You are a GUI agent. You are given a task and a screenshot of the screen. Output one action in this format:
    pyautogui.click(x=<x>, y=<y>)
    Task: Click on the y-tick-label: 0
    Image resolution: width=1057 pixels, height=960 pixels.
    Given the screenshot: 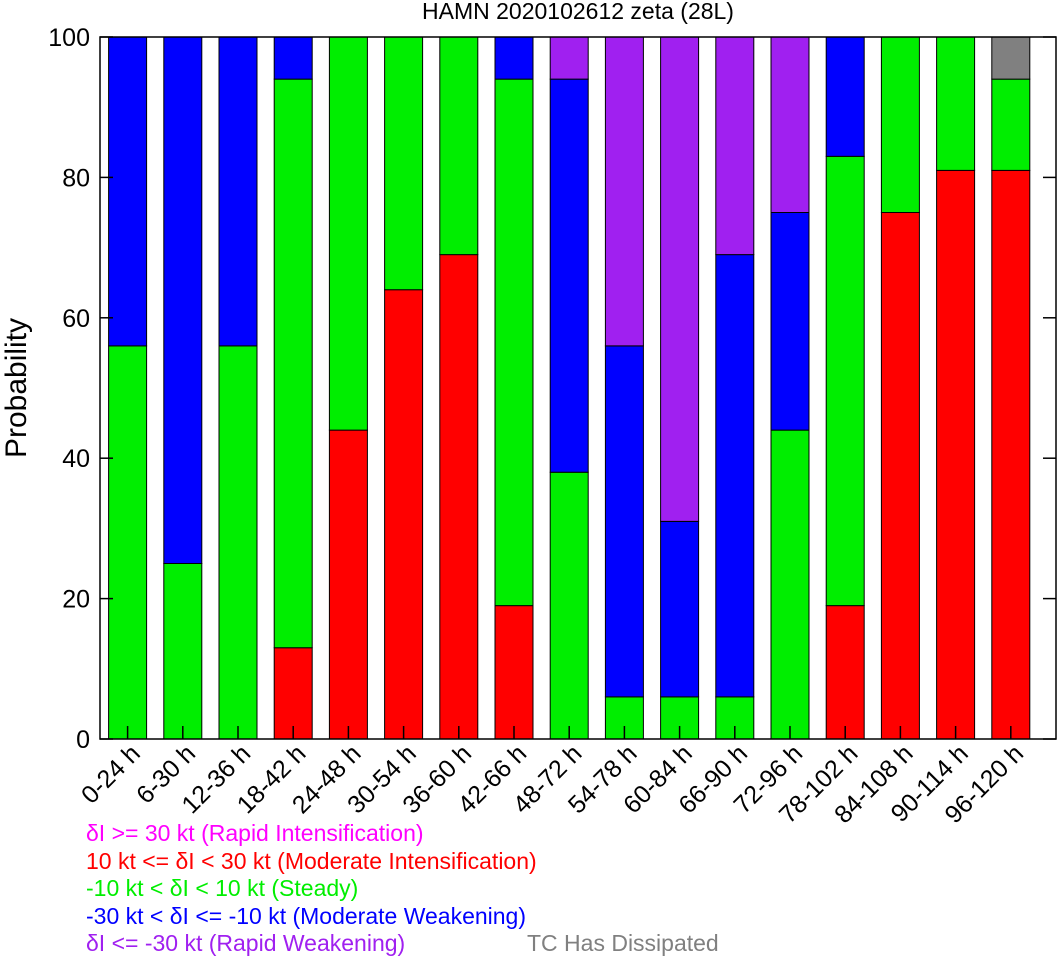 What is the action you would take?
    pyautogui.click(x=83, y=740)
    